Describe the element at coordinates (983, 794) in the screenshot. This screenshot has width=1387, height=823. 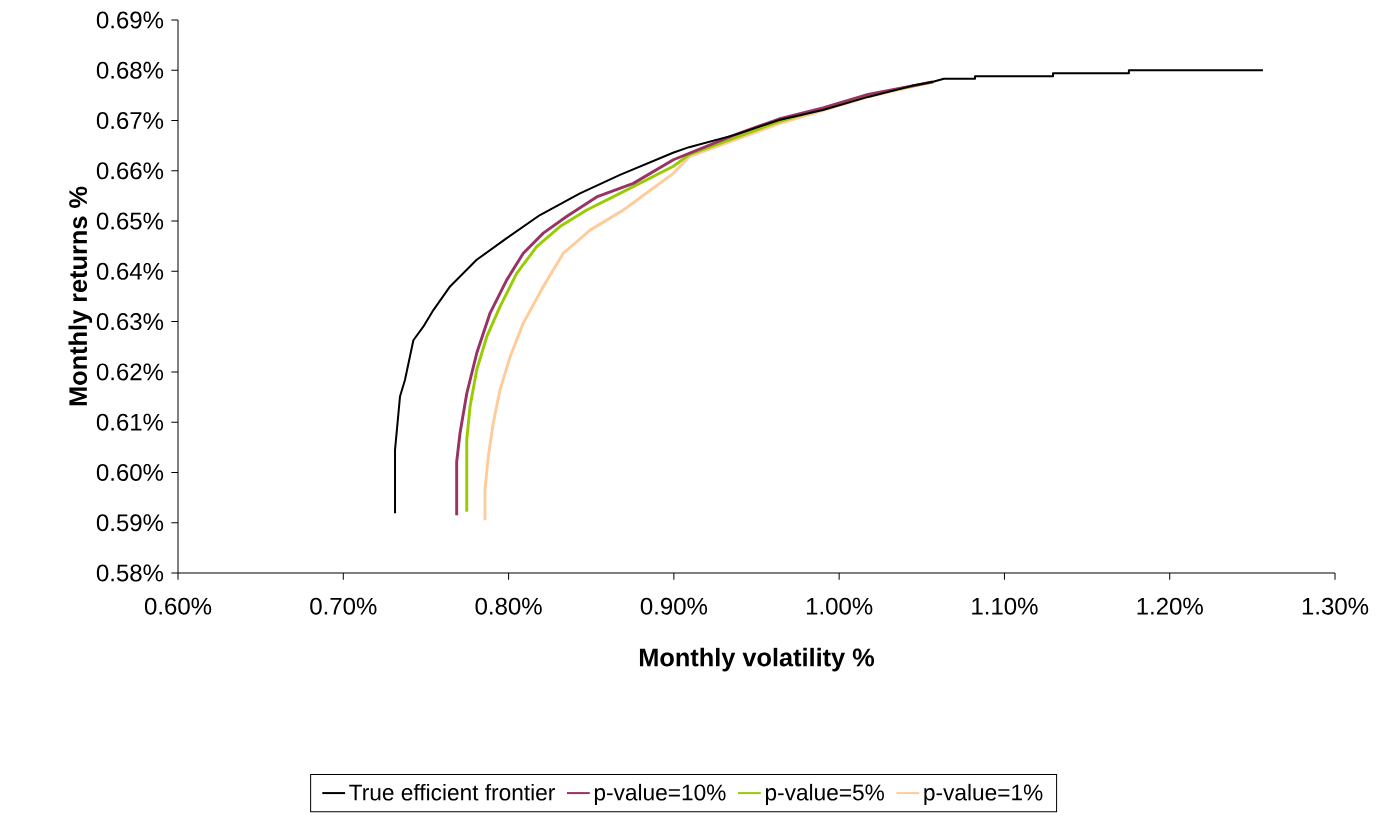
I see `legend-label: p-value=1%` at that location.